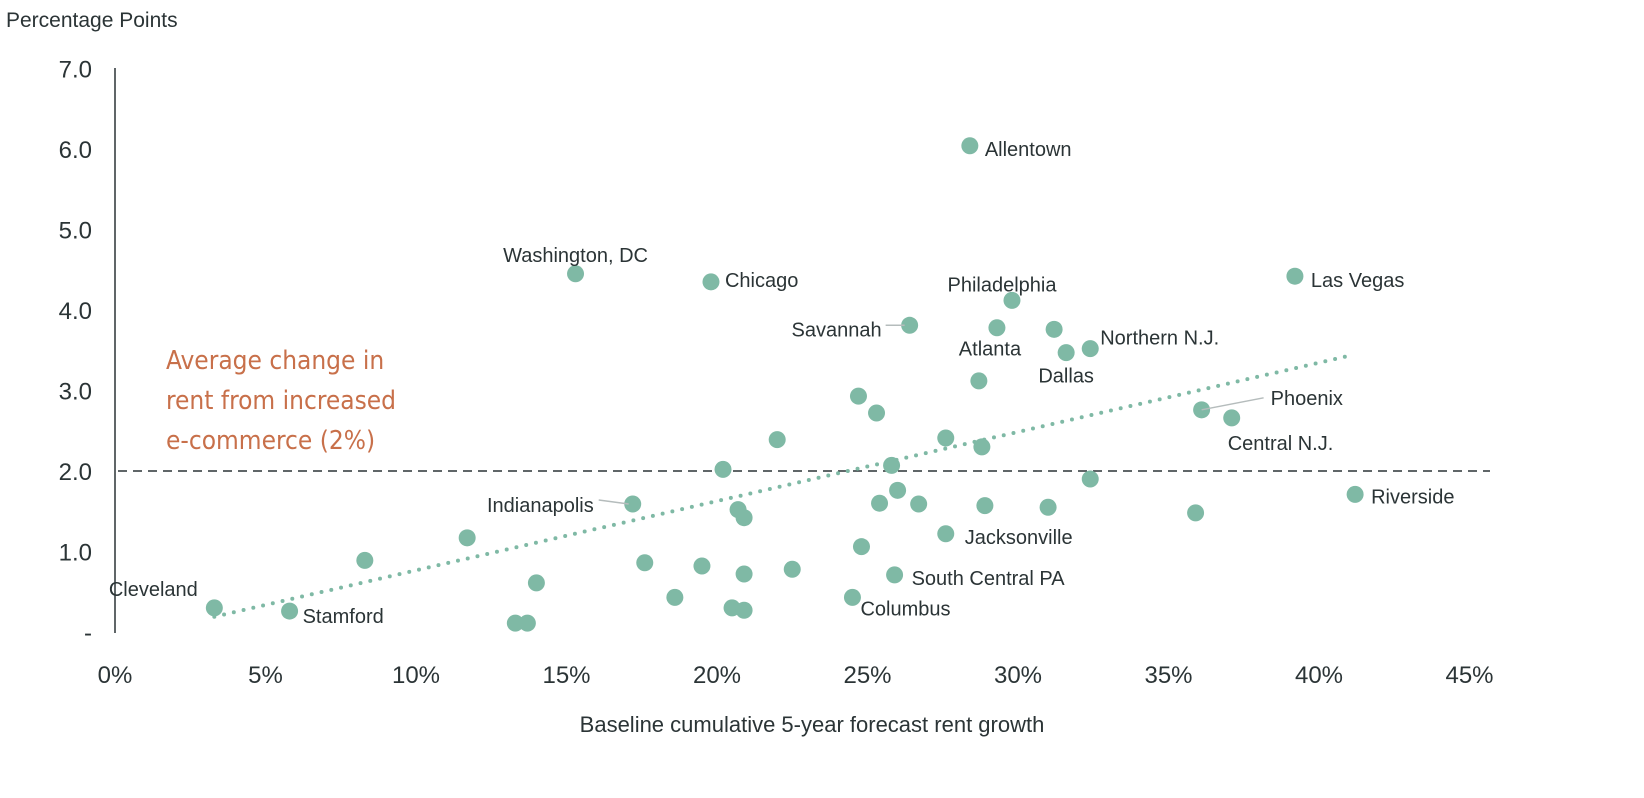  What do you see at coordinates (895, 575) in the screenshot?
I see `data-point-south-central-pa` at bounding box center [895, 575].